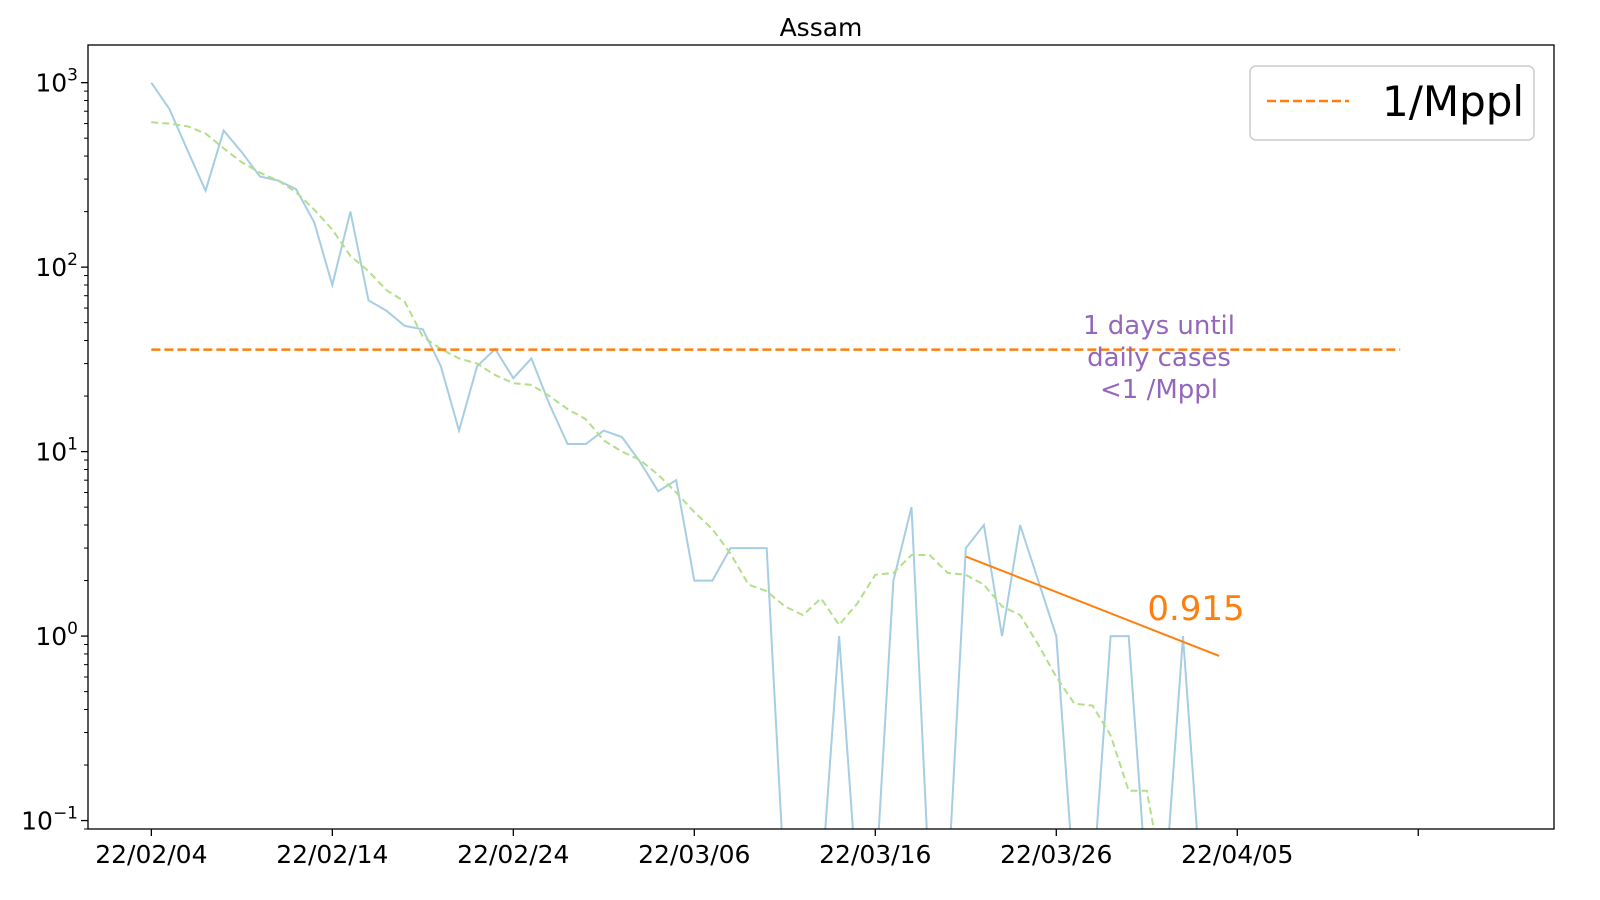 This screenshot has width=1600, height=900. I want to click on y-tick-label: 10⁻¹, so click(49, 820).